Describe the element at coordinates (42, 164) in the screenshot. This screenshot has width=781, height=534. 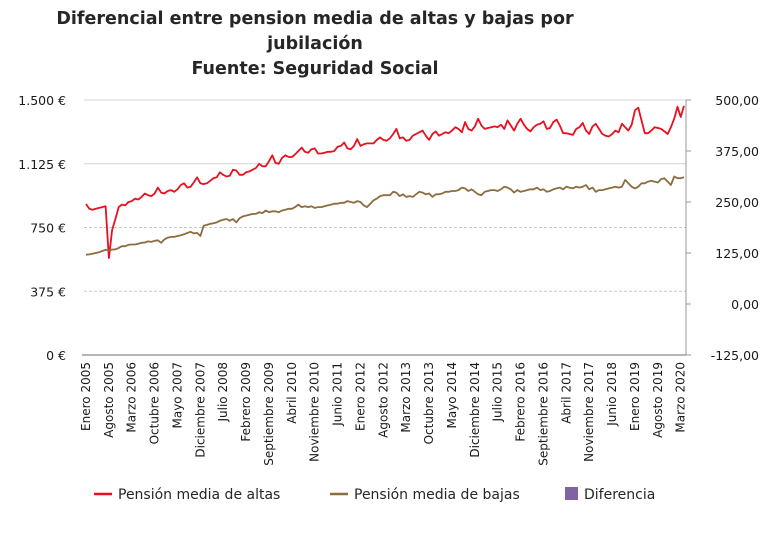
I see `left-tick-label: 1.125 €` at that location.